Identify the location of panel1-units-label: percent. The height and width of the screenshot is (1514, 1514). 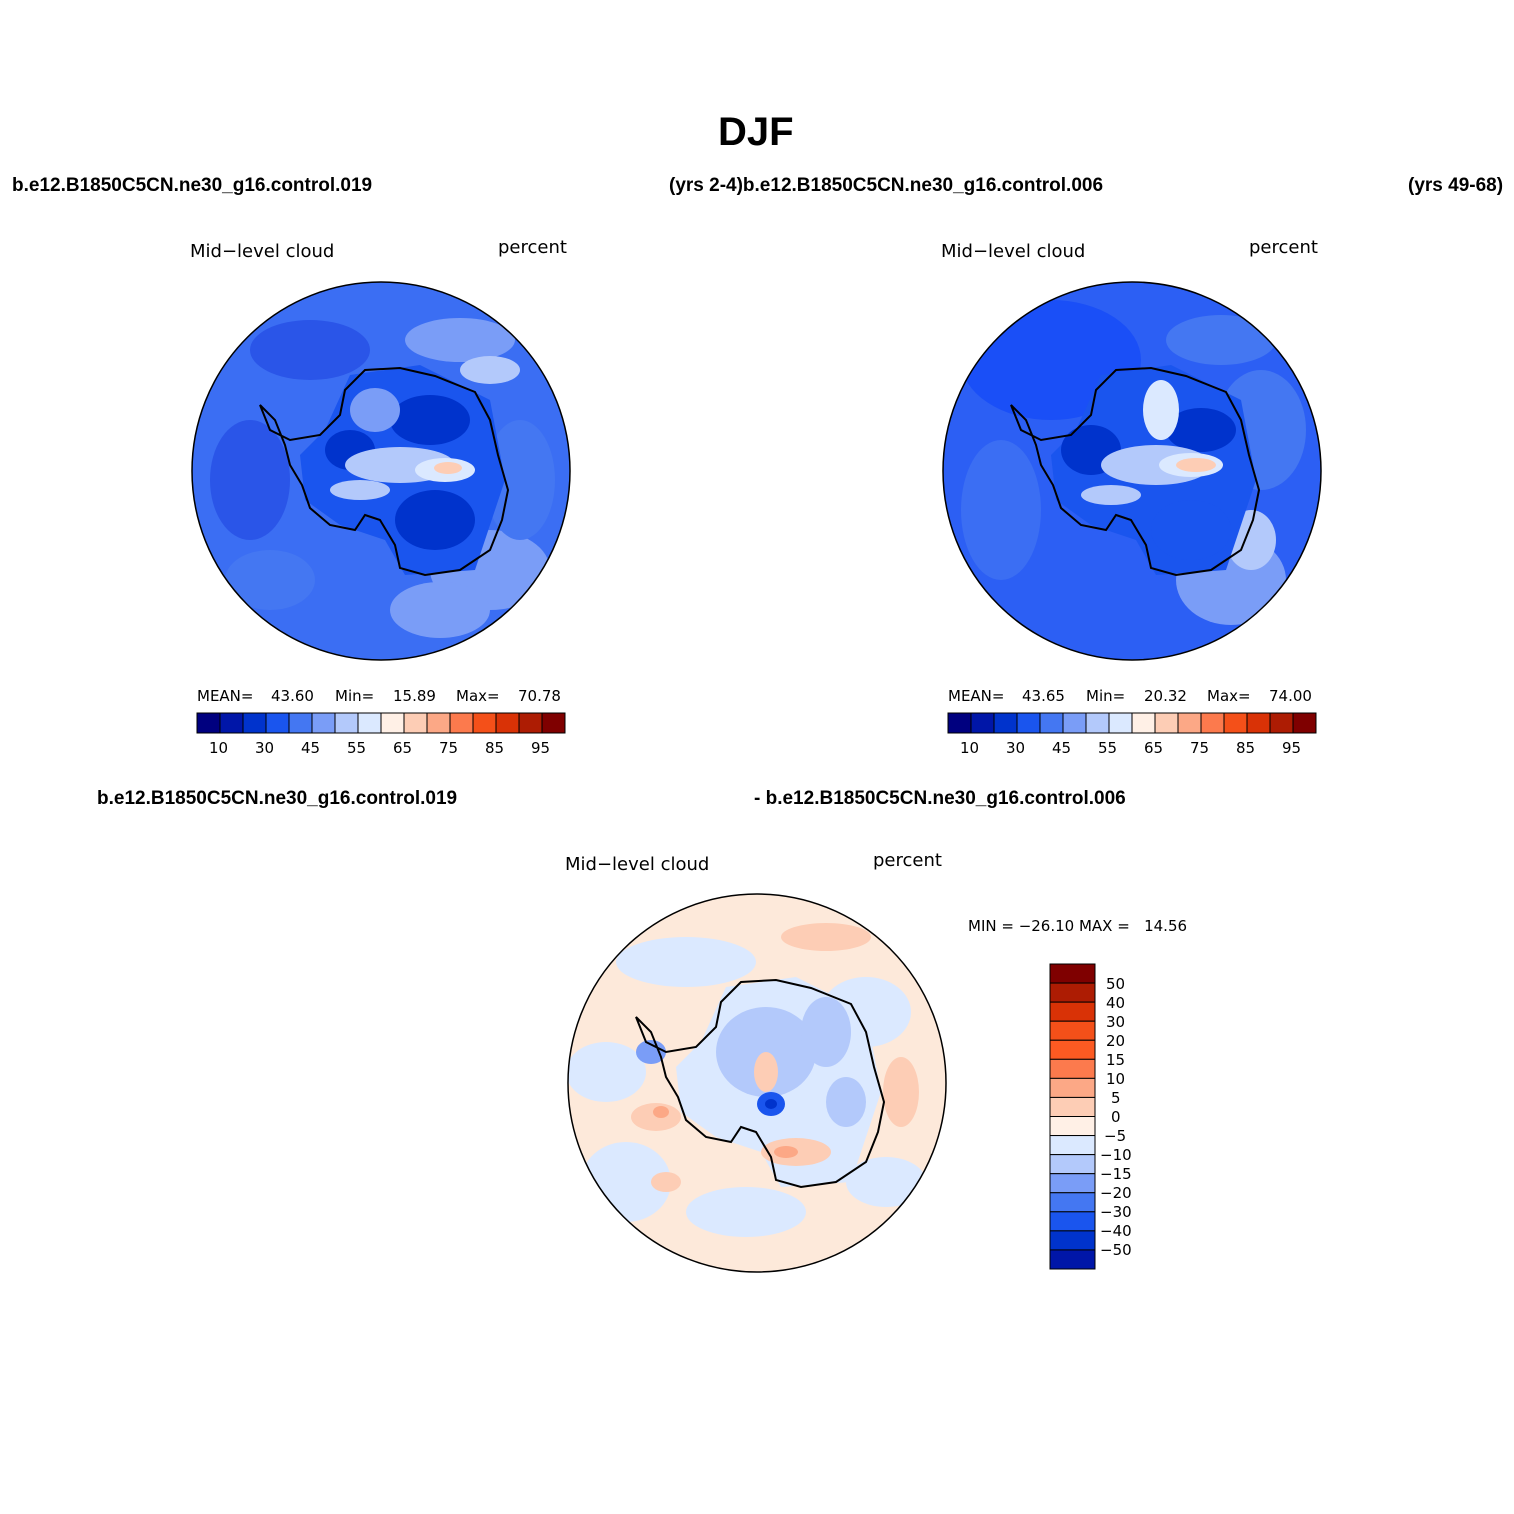
(532, 247).